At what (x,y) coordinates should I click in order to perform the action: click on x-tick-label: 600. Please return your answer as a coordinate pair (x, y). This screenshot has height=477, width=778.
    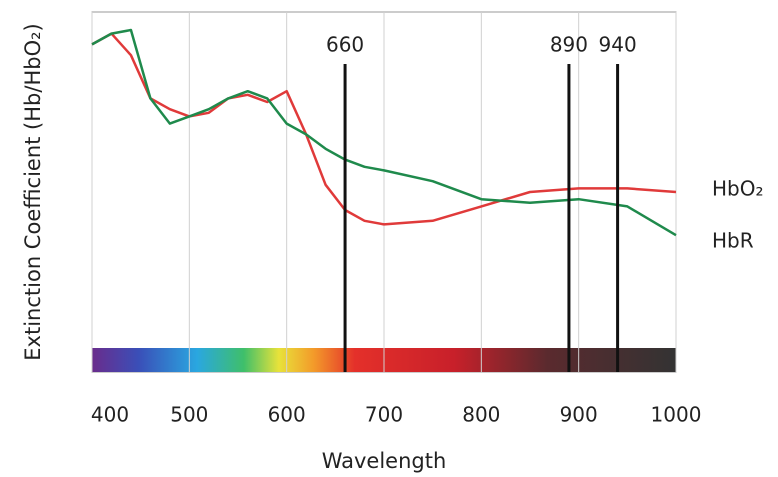
    Looking at the image, I should click on (287, 415).